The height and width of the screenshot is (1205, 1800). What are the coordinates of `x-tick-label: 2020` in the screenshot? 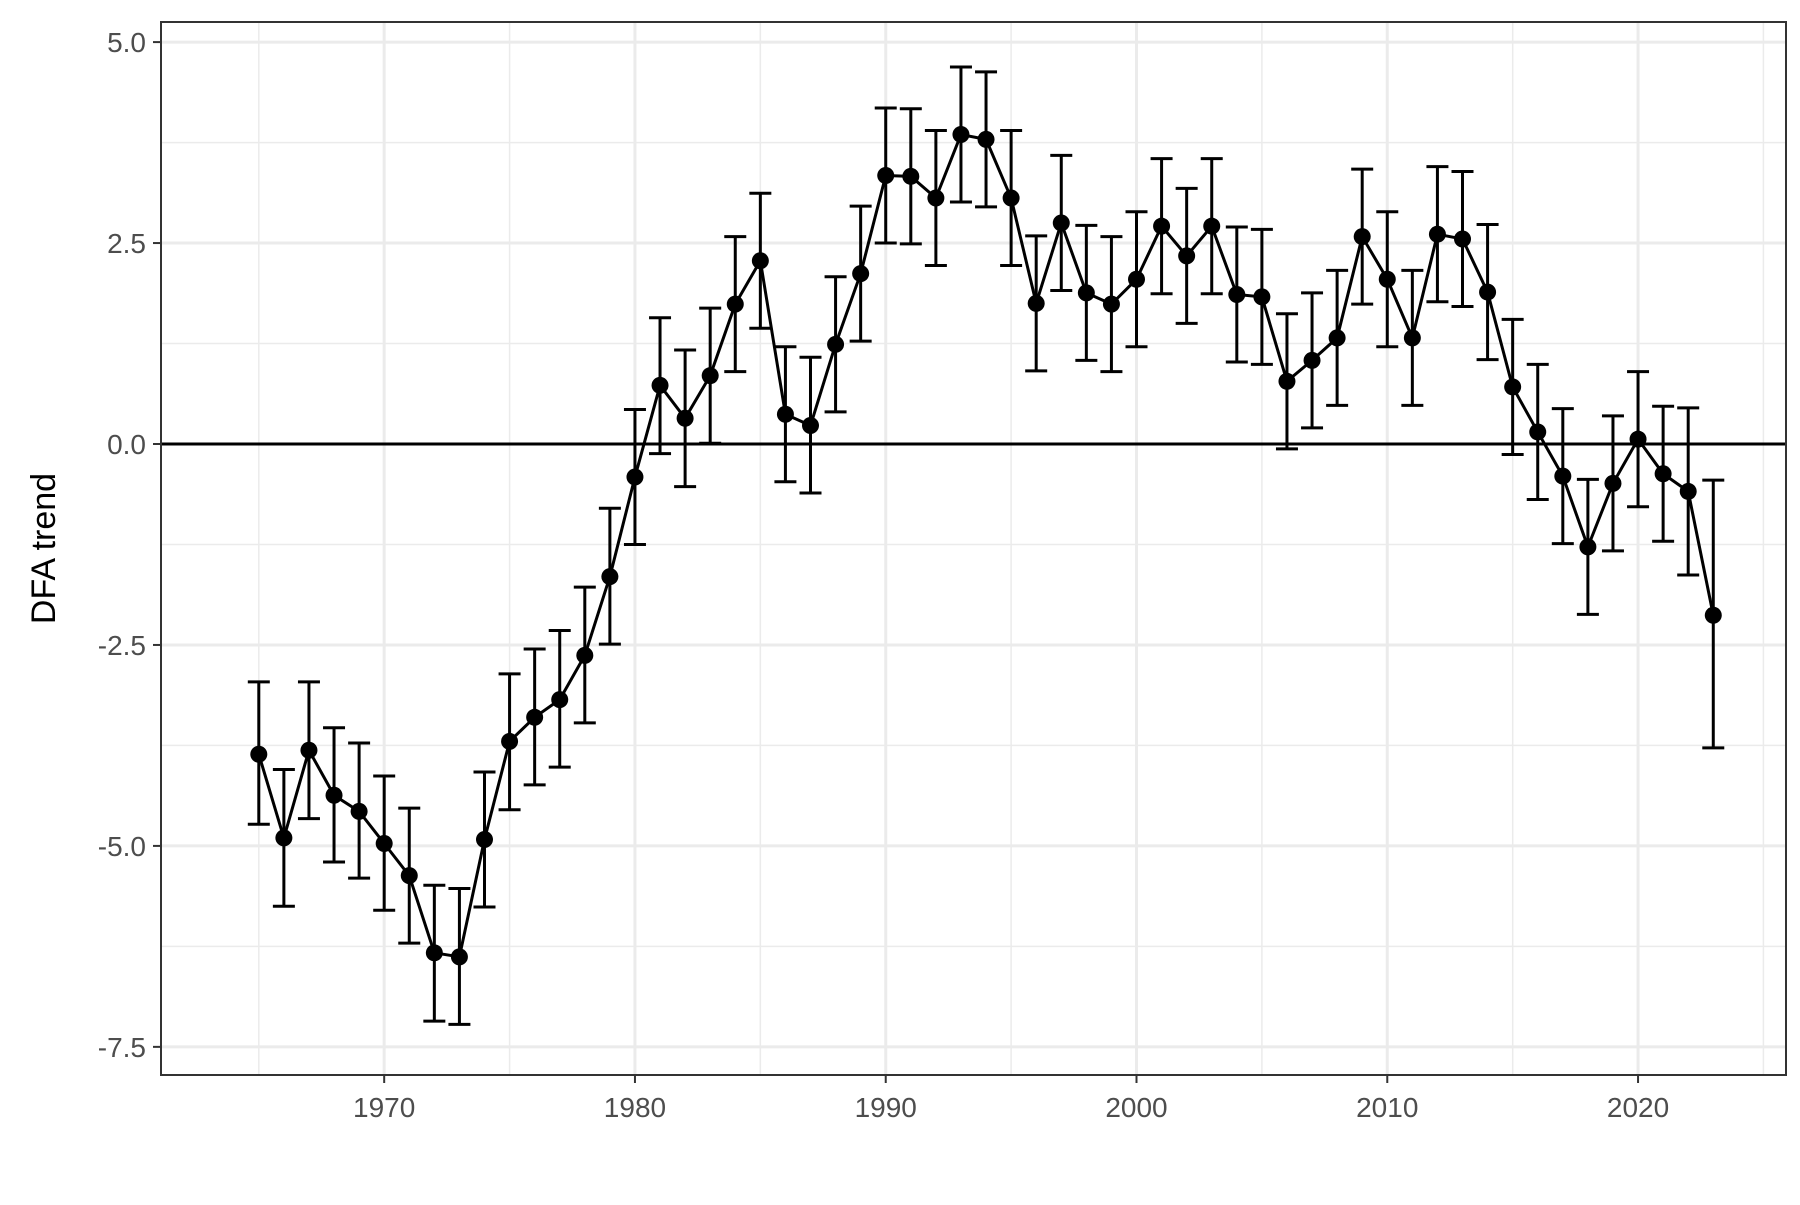 It's located at (1638, 1107).